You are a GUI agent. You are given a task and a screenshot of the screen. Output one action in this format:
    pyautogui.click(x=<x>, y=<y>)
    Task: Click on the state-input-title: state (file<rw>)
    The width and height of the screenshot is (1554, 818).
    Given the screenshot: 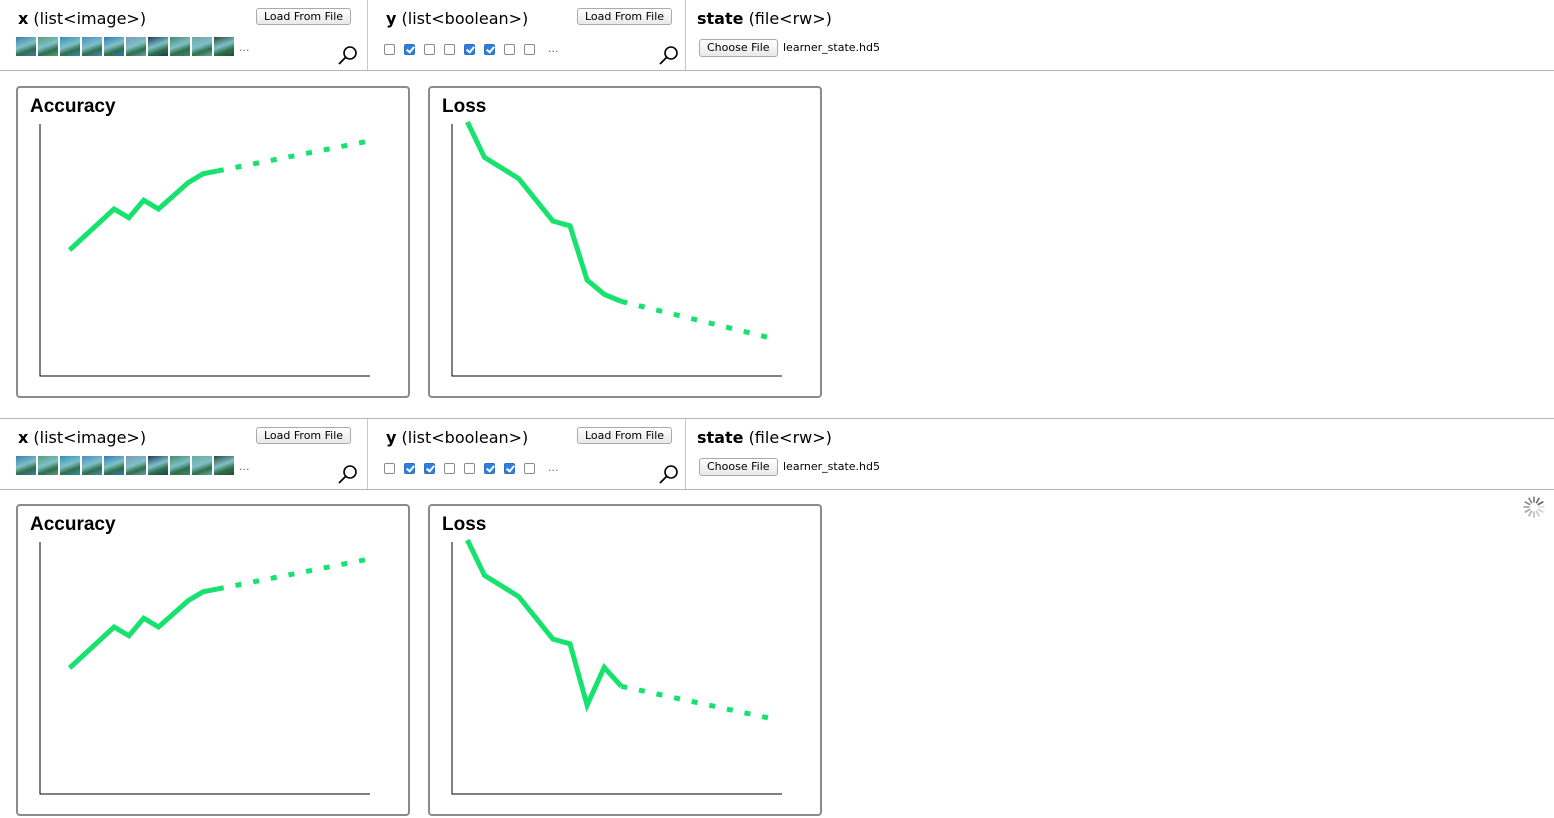 What is the action you would take?
    pyautogui.click(x=764, y=18)
    